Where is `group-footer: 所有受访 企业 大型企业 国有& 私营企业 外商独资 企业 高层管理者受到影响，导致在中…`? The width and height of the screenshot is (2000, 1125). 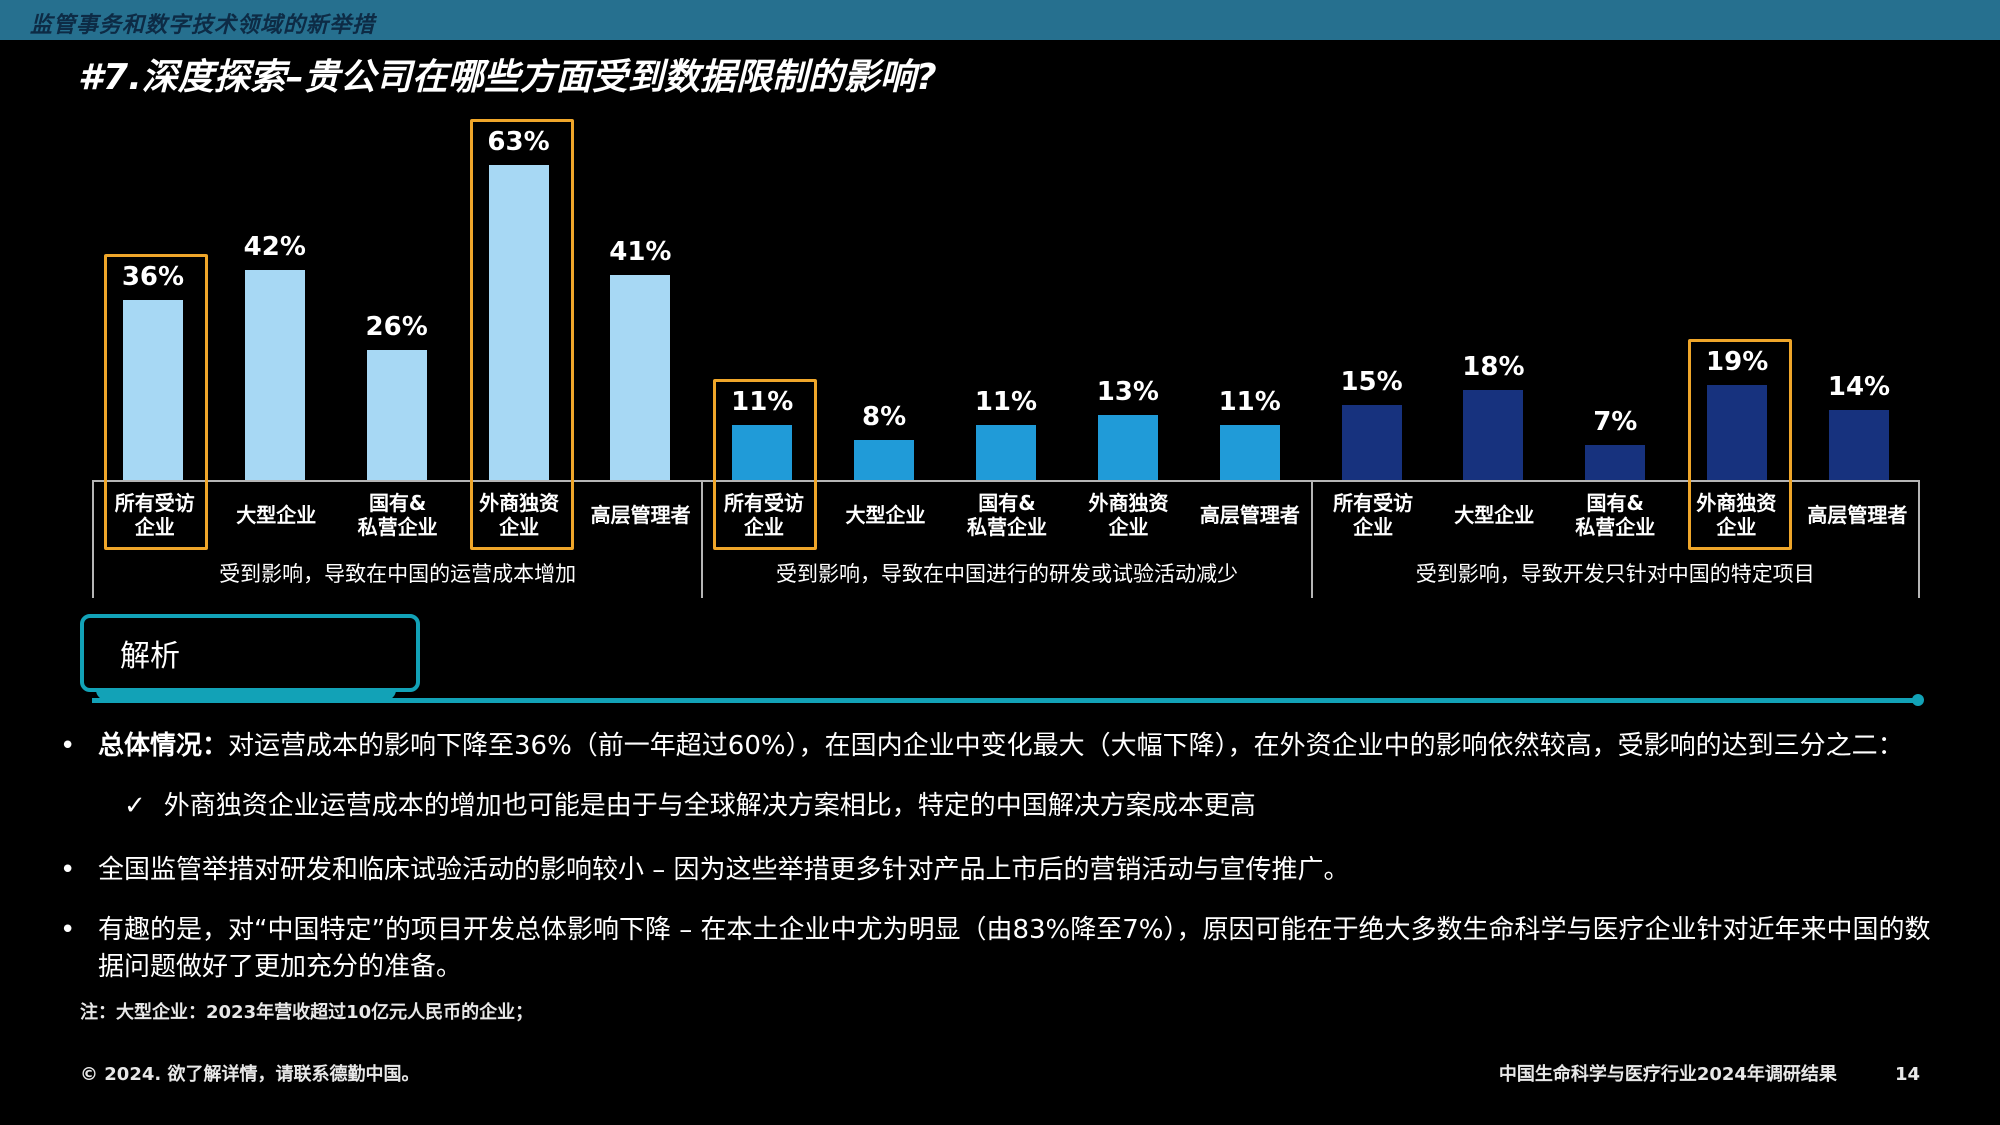
group-footer: 所有受访 企业 大型企业 国有& 私营企业 外商独资 企业 高层管理者受到影响，导致在中… is located at coordinates (397, 539).